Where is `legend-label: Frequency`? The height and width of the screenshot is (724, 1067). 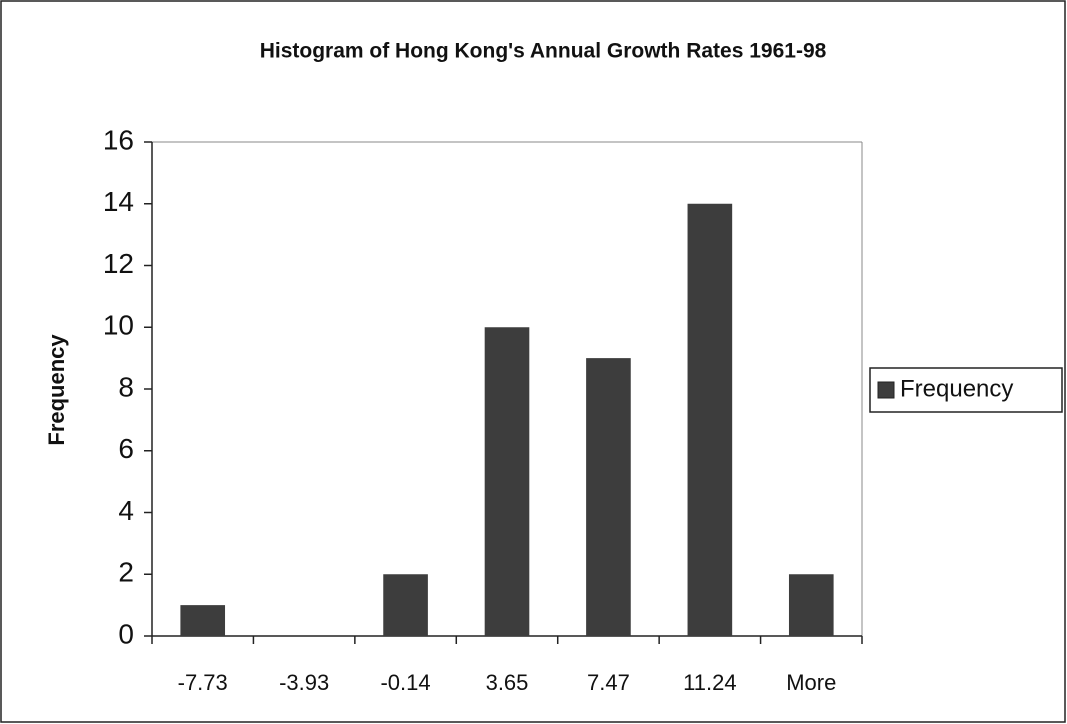 legend-label: Frequency is located at coordinates (956, 388).